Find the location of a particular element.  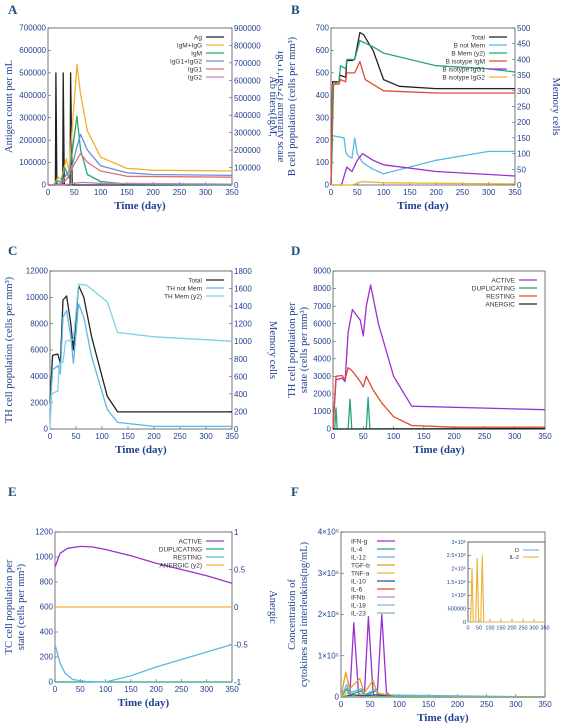

y2-tick-label: 1000 is located at coordinates (243, 341).